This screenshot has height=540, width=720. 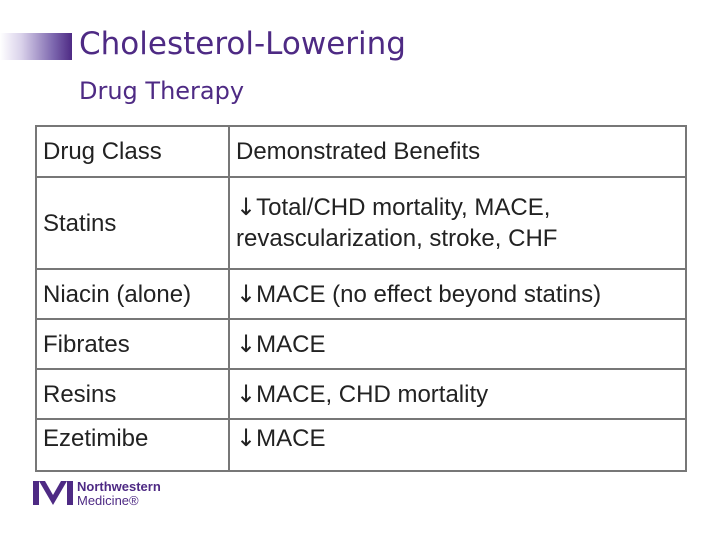 I want to click on table-row: Resins ↓MACE, CHD mortality, so click(x=361, y=394).